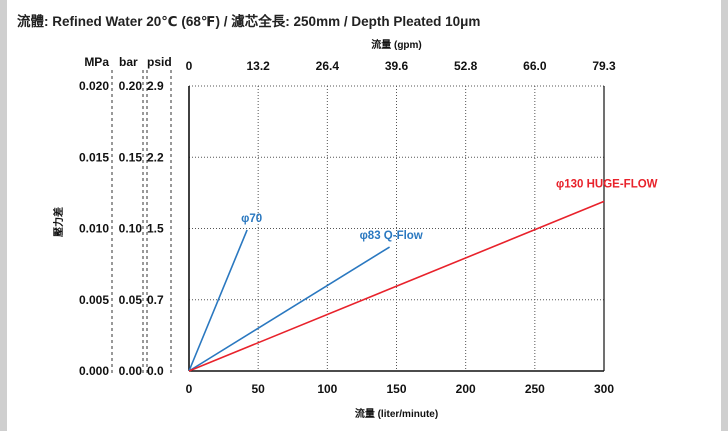 The height and width of the screenshot is (431, 728). I want to click on y-tick-label-mpa: 0.000, so click(94, 371).